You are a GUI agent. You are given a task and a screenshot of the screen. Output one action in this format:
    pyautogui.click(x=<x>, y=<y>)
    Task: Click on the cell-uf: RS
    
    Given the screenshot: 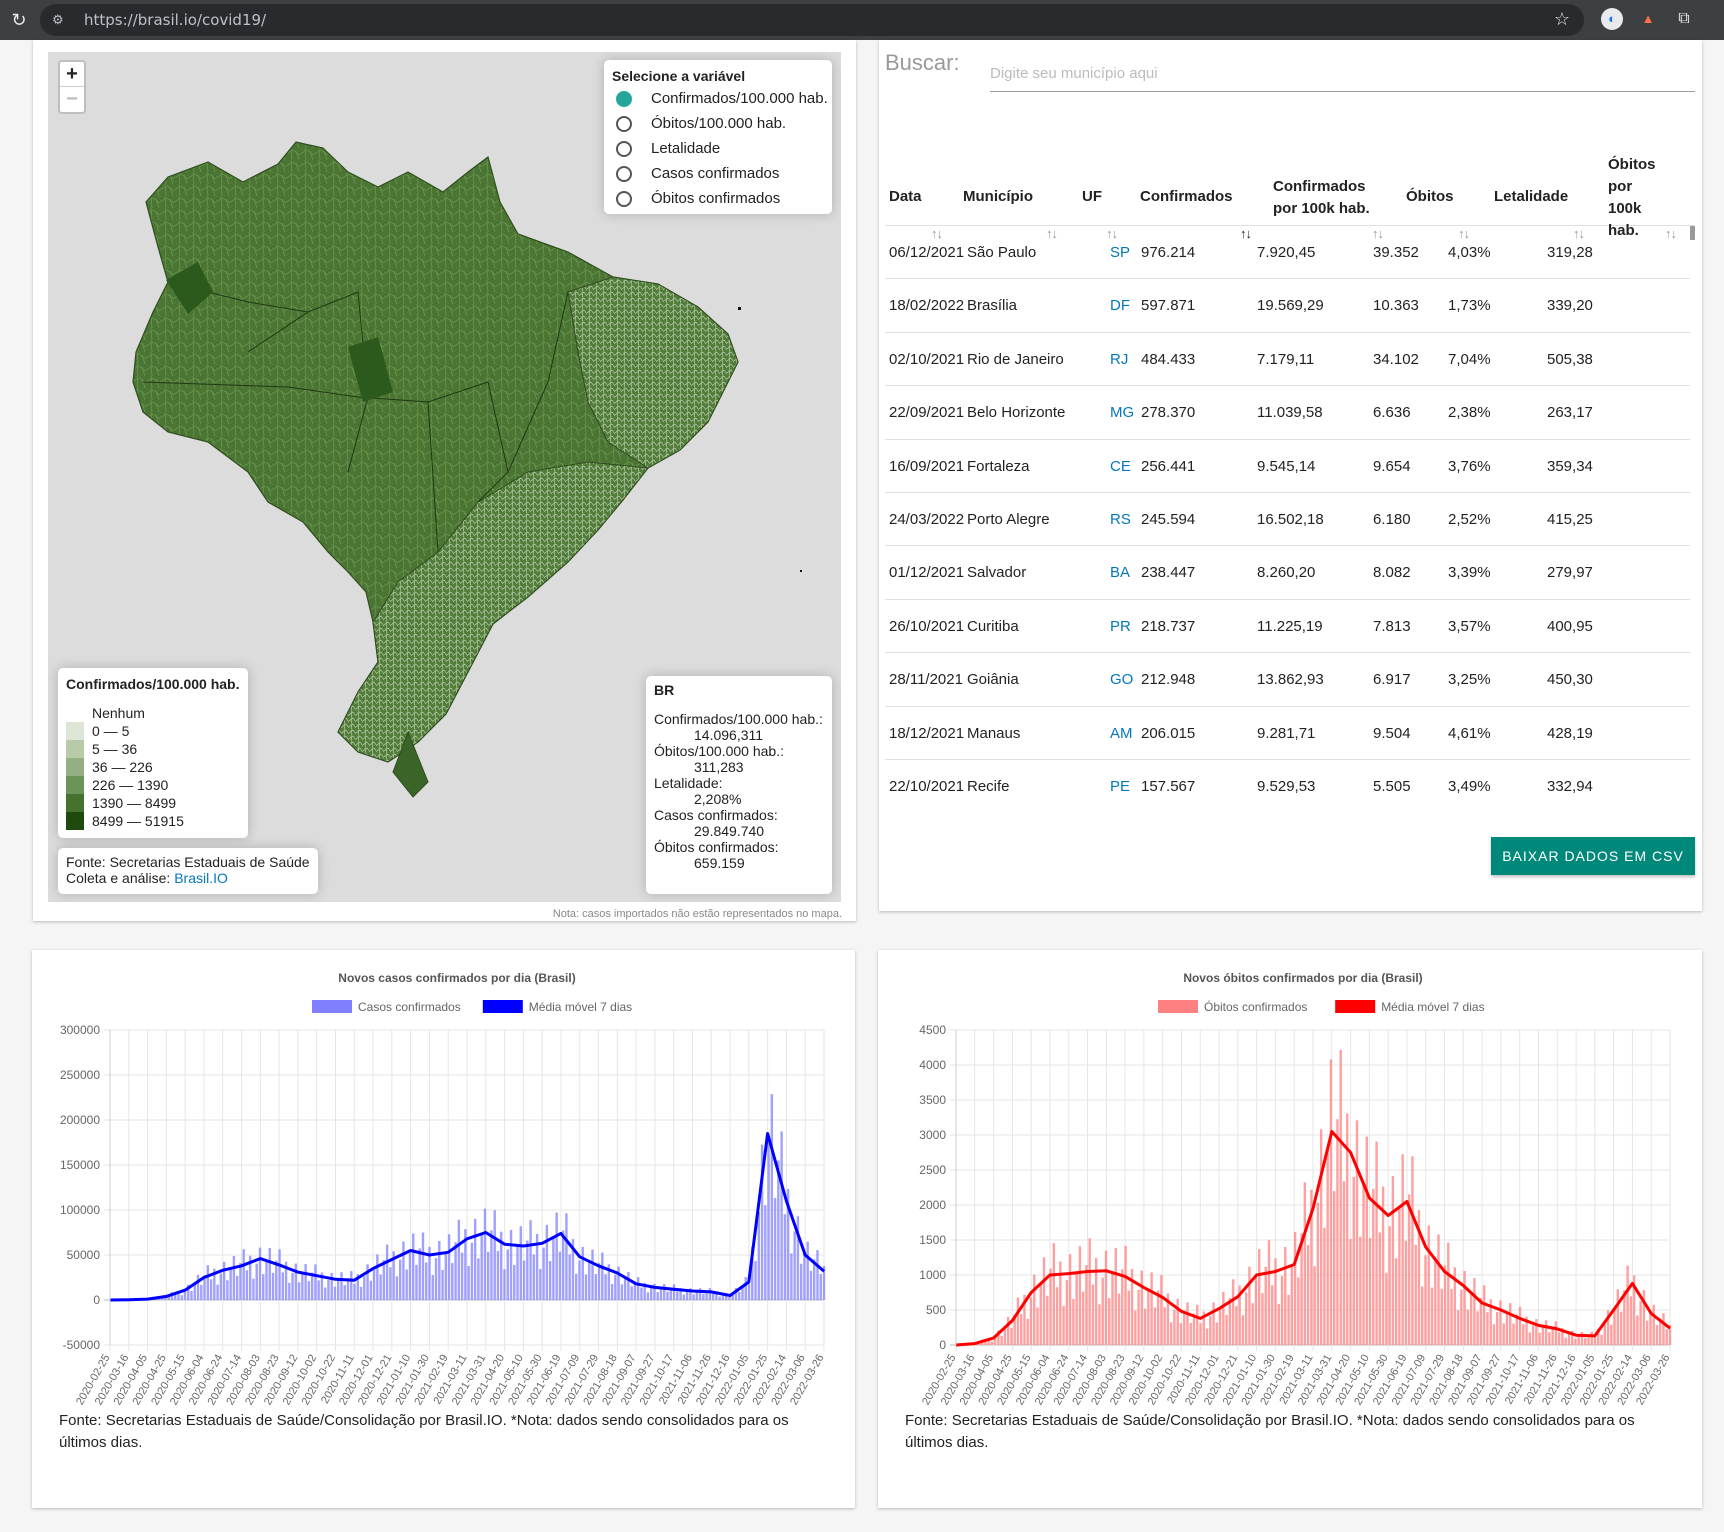 What is the action you would take?
    pyautogui.click(x=1120, y=519)
    